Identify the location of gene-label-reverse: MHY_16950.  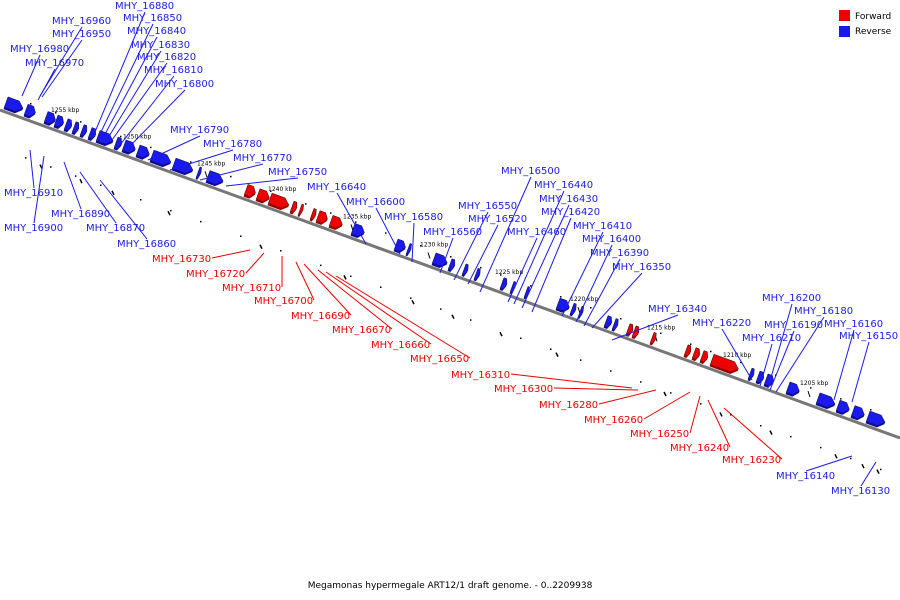
(81, 34).